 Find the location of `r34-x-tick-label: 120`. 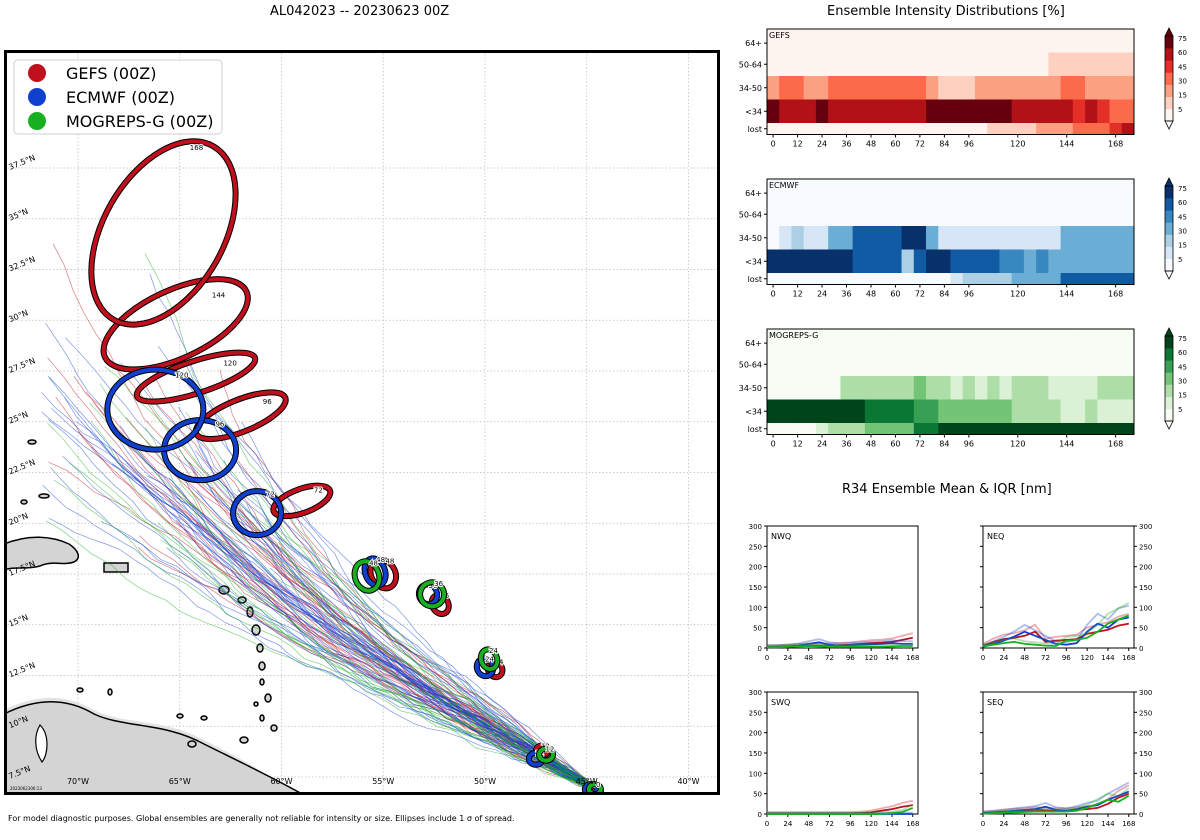

r34-x-tick-label: 120 is located at coordinates (870, 824).